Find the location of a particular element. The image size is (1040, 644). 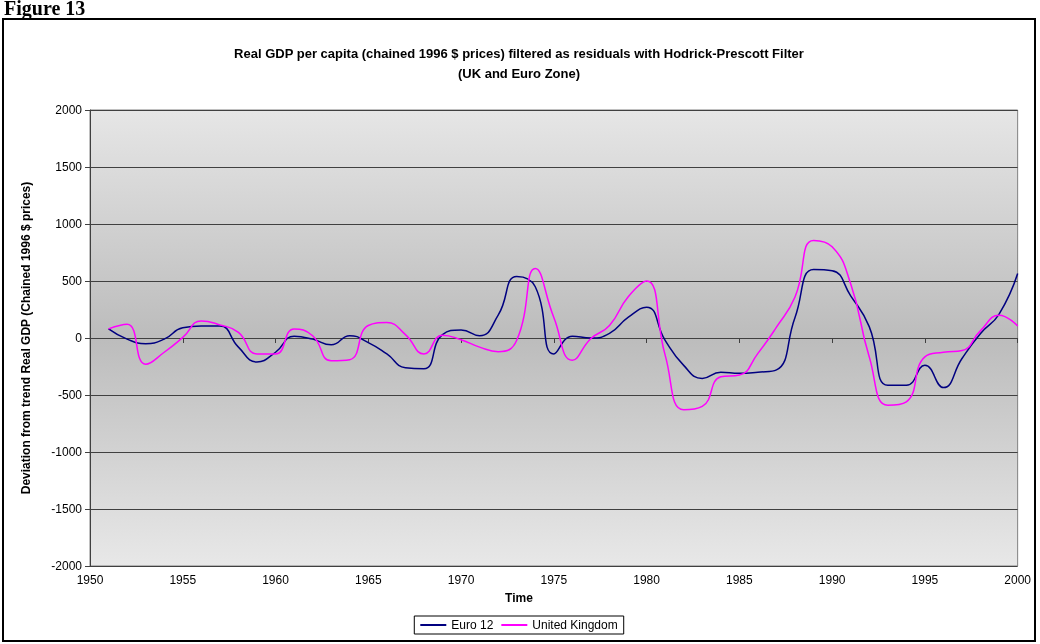

chart-title: Real GDP per capita (chained 1996 $ prices) filtered as residuals with Hodrick-Prescott Filter (UK and Euro Zone) is located at coordinates (519, 63).